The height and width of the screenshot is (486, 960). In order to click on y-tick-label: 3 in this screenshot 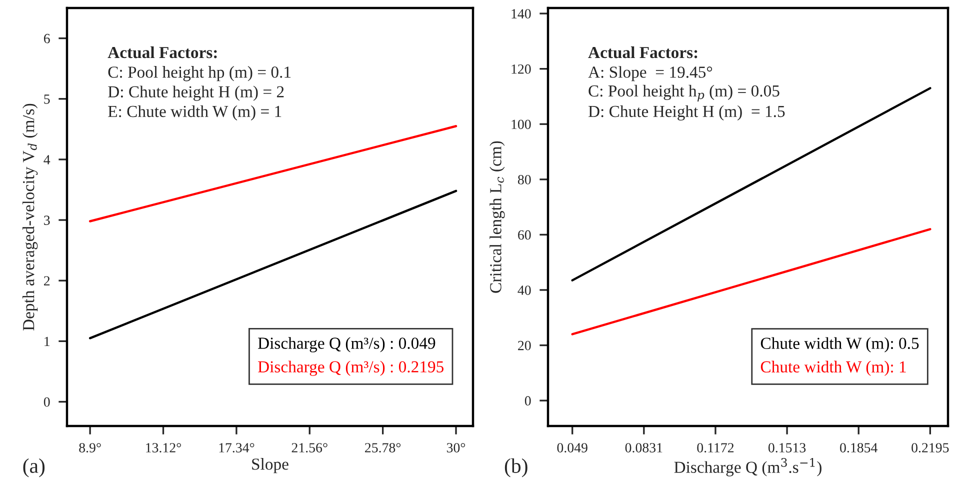, I will do `click(47, 220)`.